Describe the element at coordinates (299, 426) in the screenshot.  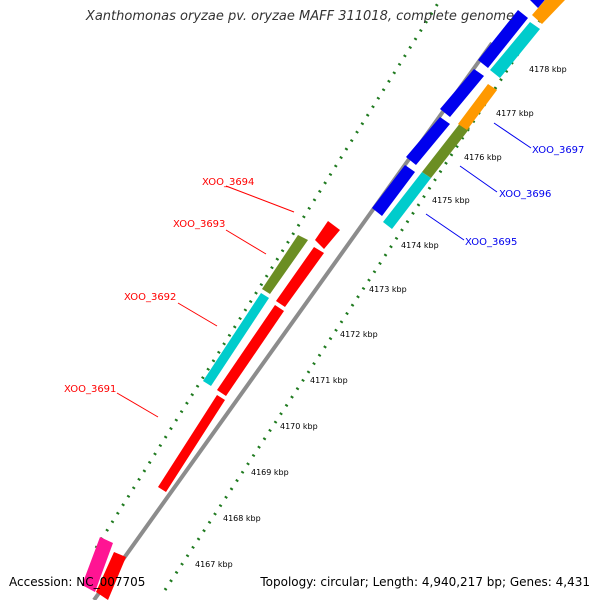
I see `kbp-label: 4170 kbp` at that location.